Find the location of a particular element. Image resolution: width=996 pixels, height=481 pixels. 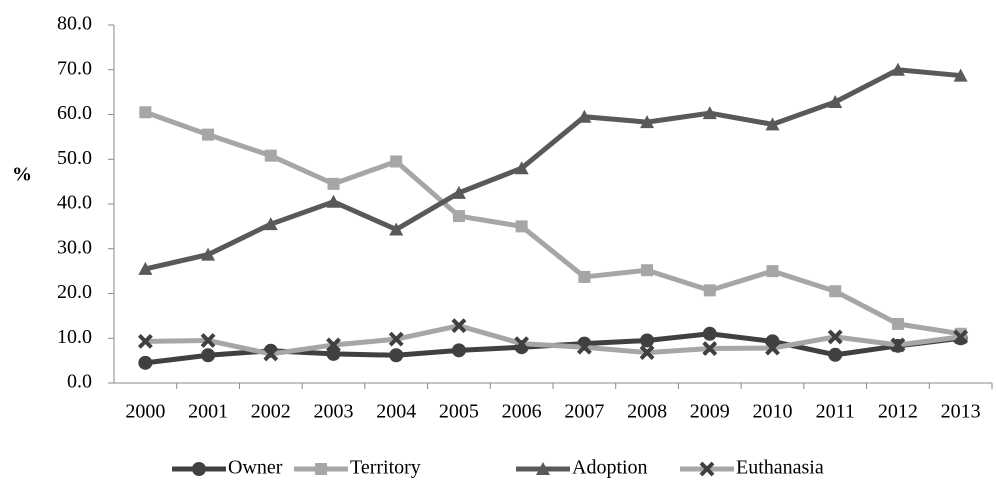

y-tick-label: 80.0 is located at coordinates (74, 24).